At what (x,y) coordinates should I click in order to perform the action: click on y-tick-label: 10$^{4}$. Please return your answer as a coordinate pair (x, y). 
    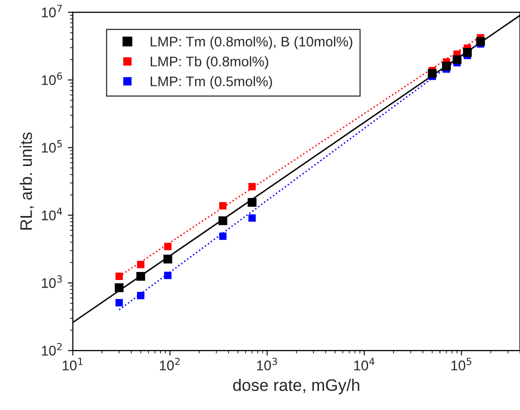
    Looking at the image, I should click on (52, 214).